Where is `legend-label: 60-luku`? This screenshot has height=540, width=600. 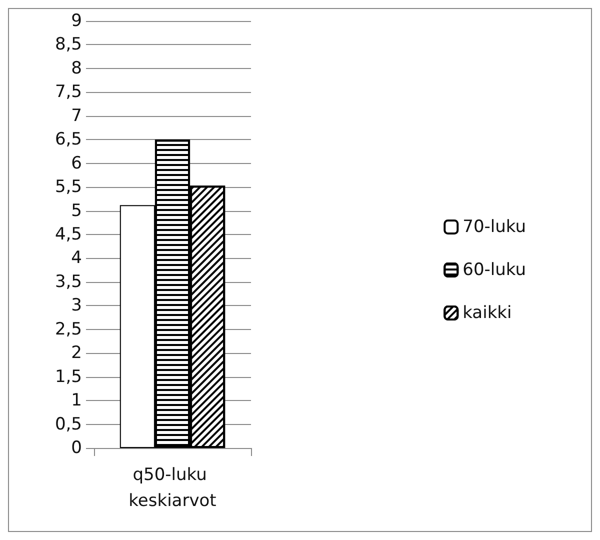
legend-label: 60-luku is located at coordinates (494, 270).